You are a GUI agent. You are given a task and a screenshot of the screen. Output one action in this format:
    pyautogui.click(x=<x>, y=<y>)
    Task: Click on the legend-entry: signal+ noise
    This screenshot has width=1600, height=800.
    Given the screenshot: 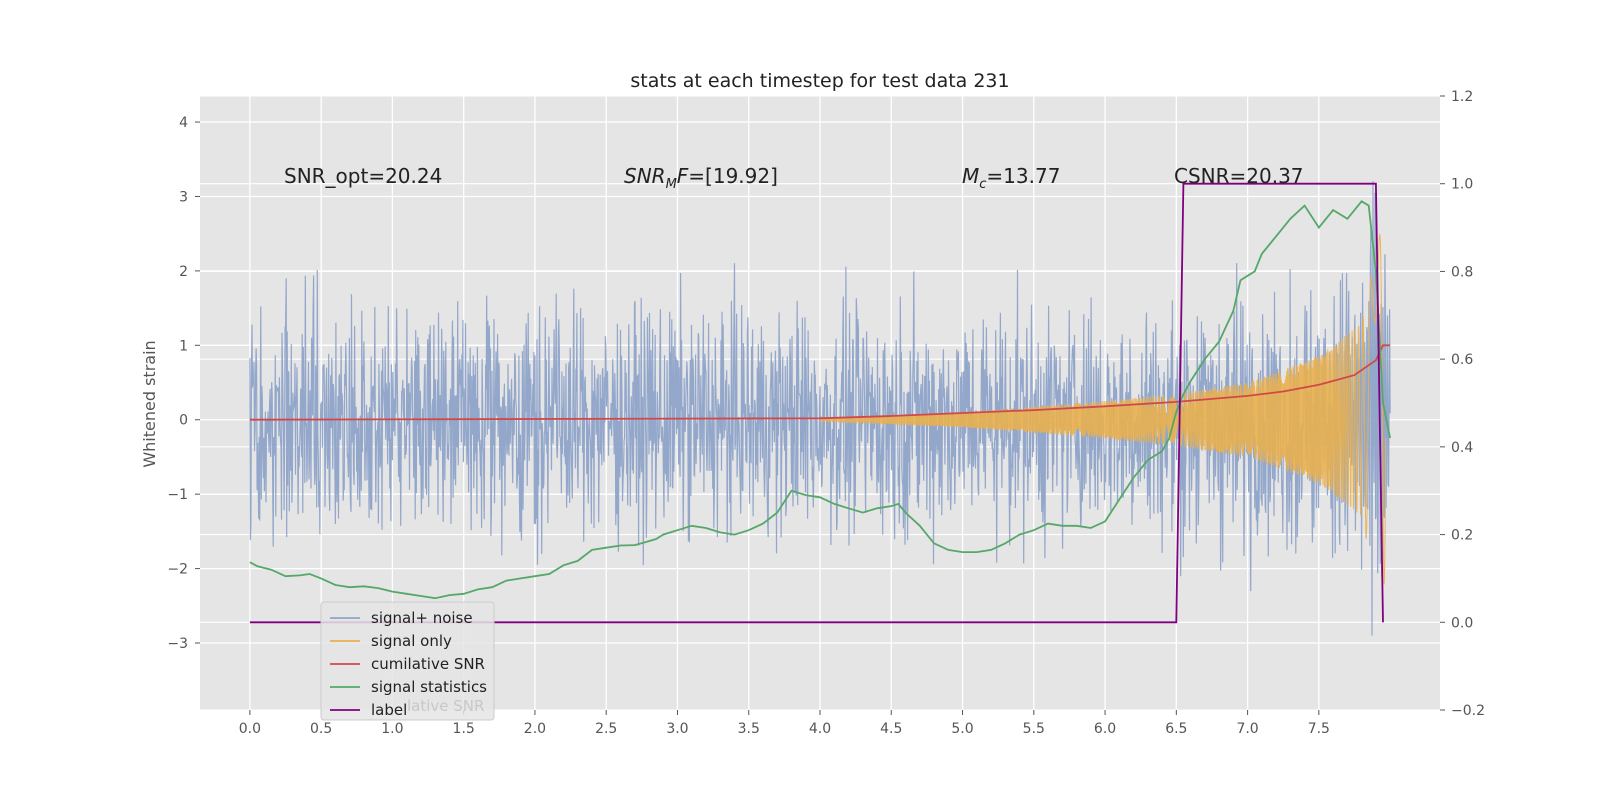 What is the action you would take?
    pyautogui.click(x=401, y=618)
    